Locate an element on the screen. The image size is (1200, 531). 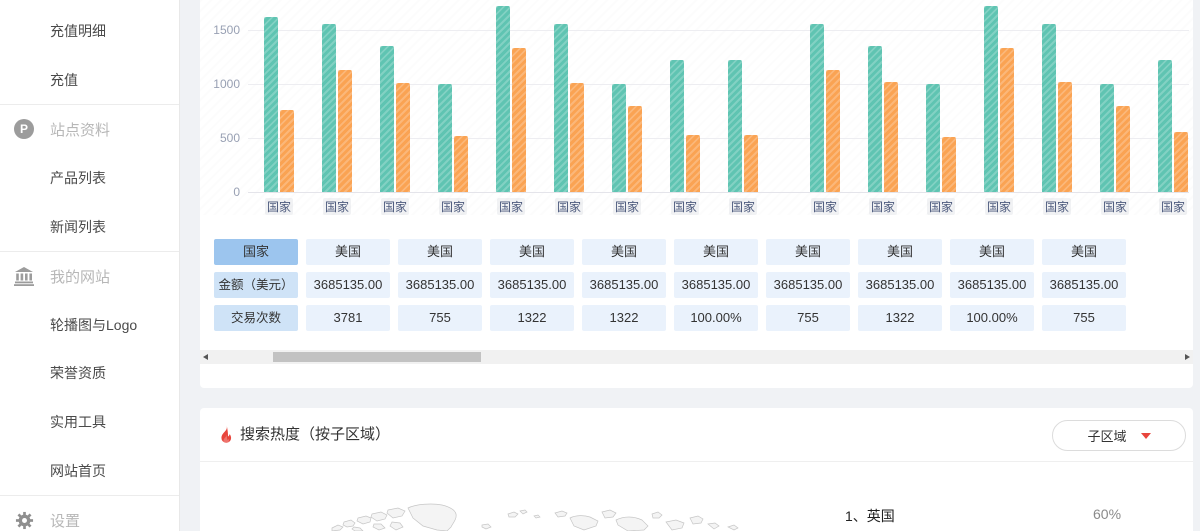
scrollbar-thumb is located at coordinates (377, 357).